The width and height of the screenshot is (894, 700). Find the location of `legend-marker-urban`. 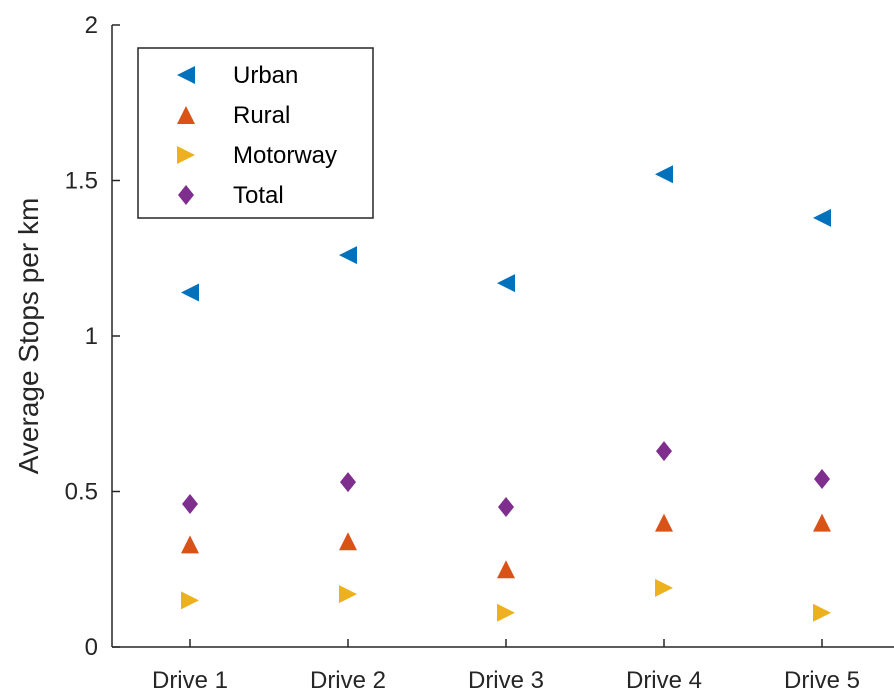

legend-marker-urban is located at coordinates (186, 75).